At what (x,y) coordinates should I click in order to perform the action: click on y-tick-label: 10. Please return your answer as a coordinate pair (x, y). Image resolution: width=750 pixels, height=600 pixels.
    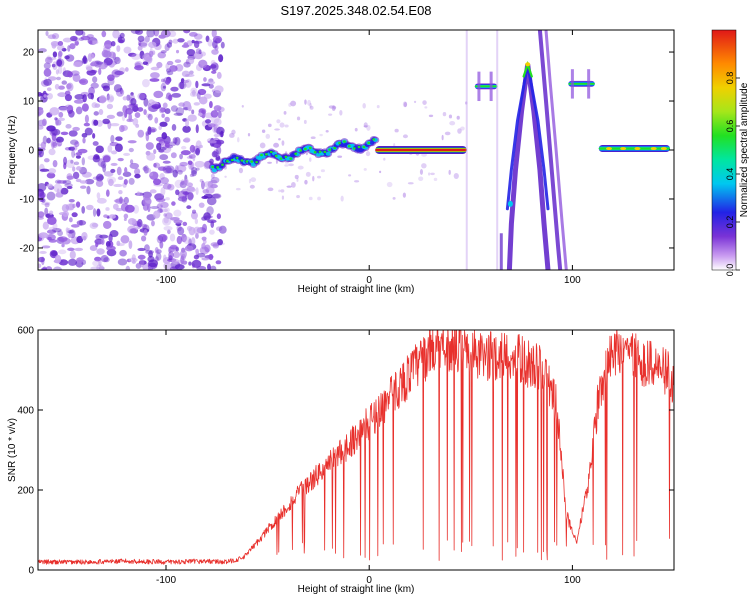
    Looking at the image, I should click on (29, 102).